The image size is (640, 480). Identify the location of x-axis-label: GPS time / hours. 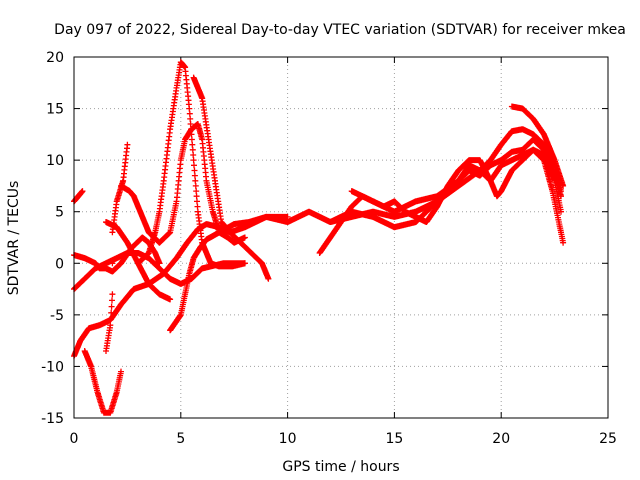
(340, 467).